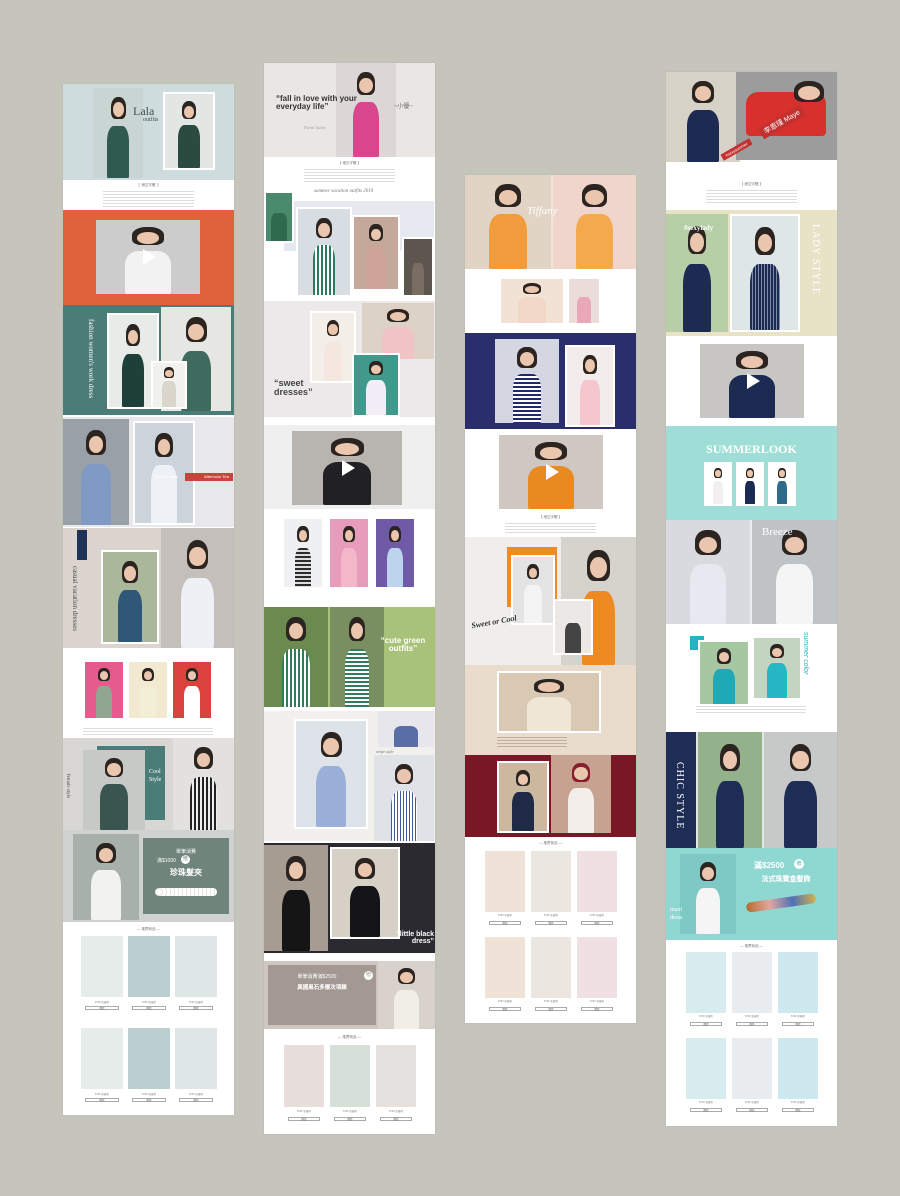  I want to click on floral-label: Floral Jacket, so click(315, 127).